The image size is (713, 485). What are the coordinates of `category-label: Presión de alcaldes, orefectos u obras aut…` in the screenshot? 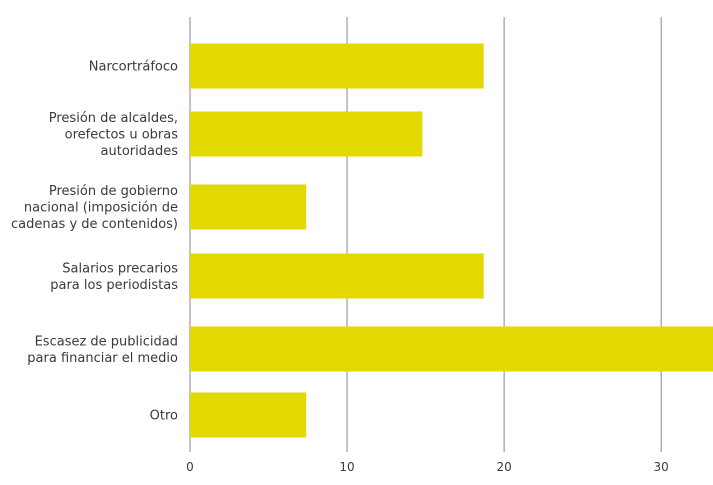 It's located at (113, 135).